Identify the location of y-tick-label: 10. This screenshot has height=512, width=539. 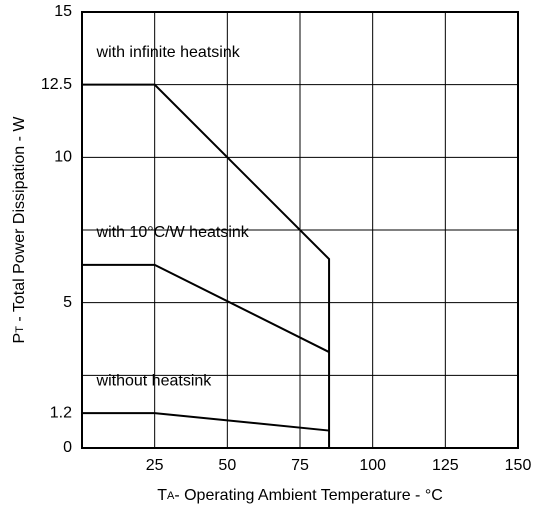
(63, 157).